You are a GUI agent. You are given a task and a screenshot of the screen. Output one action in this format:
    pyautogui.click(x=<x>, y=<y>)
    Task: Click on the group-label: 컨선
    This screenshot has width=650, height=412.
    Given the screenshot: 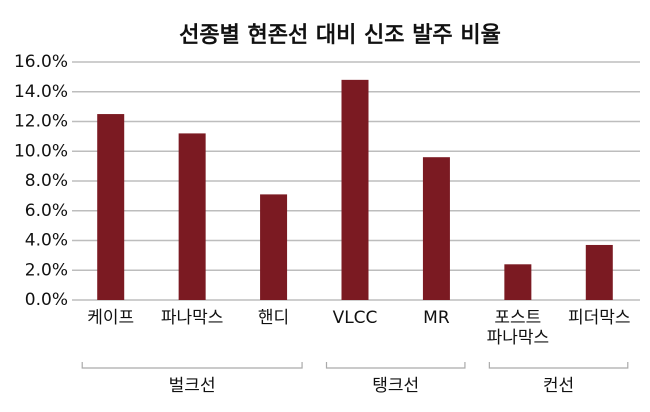 What is the action you would take?
    pyautogui.click(x=558, y=386)
    